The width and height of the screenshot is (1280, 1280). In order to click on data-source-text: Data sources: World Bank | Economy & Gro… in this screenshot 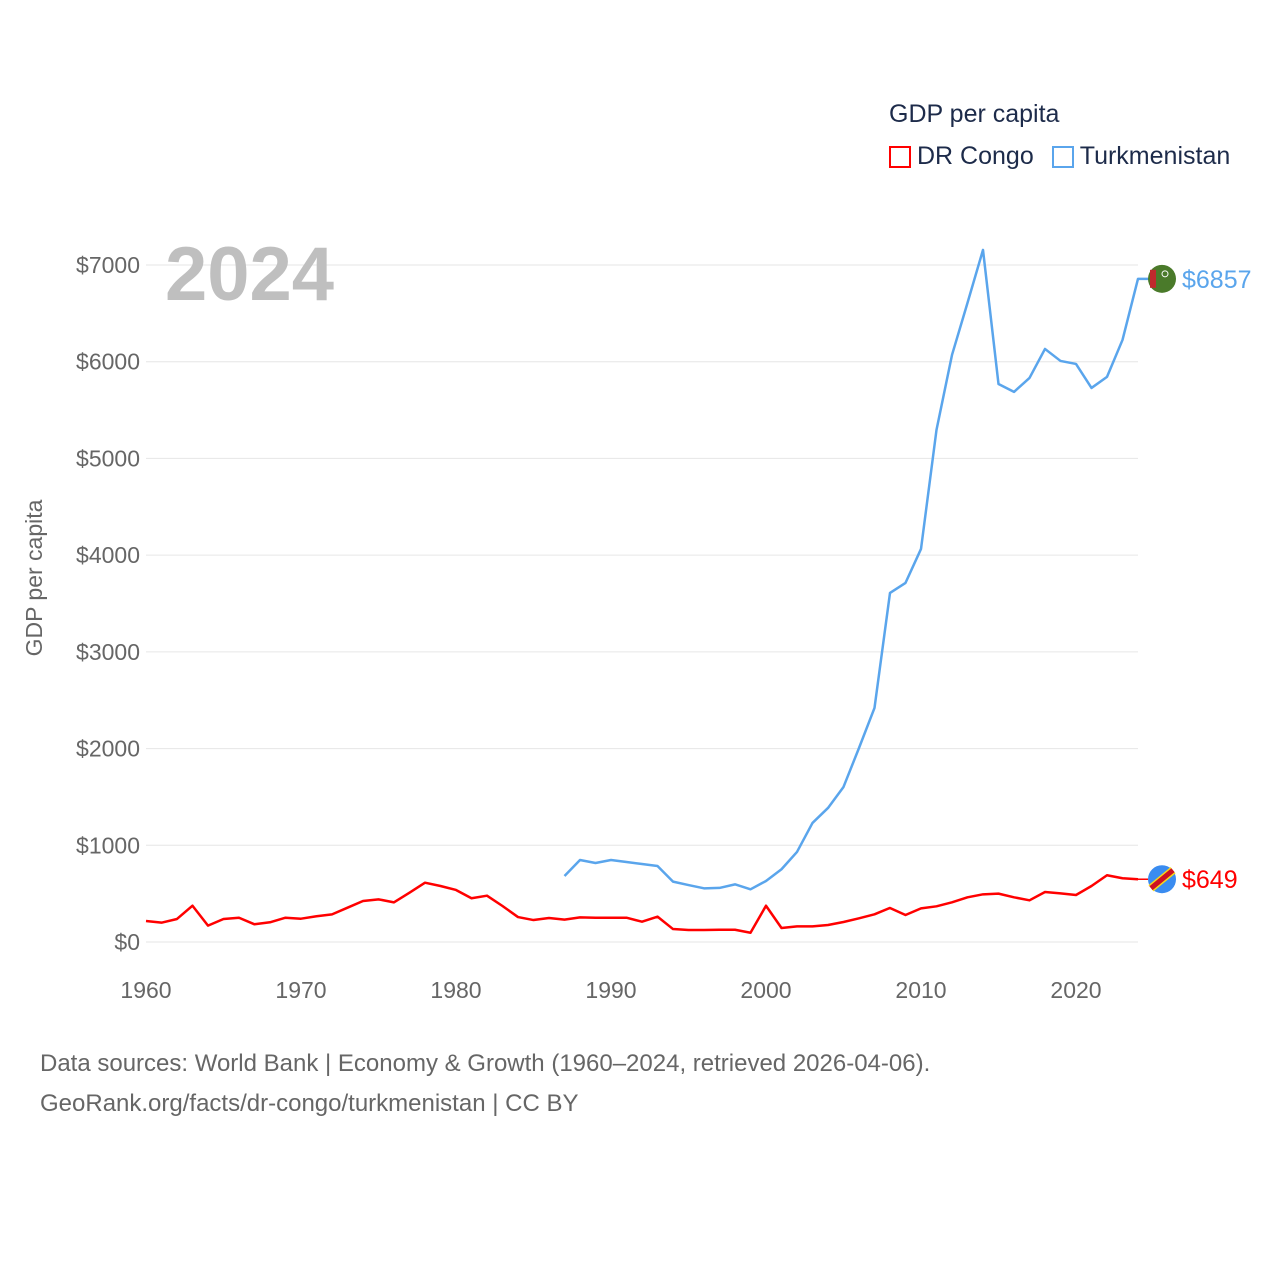, I will do `click(485, 1063)`.